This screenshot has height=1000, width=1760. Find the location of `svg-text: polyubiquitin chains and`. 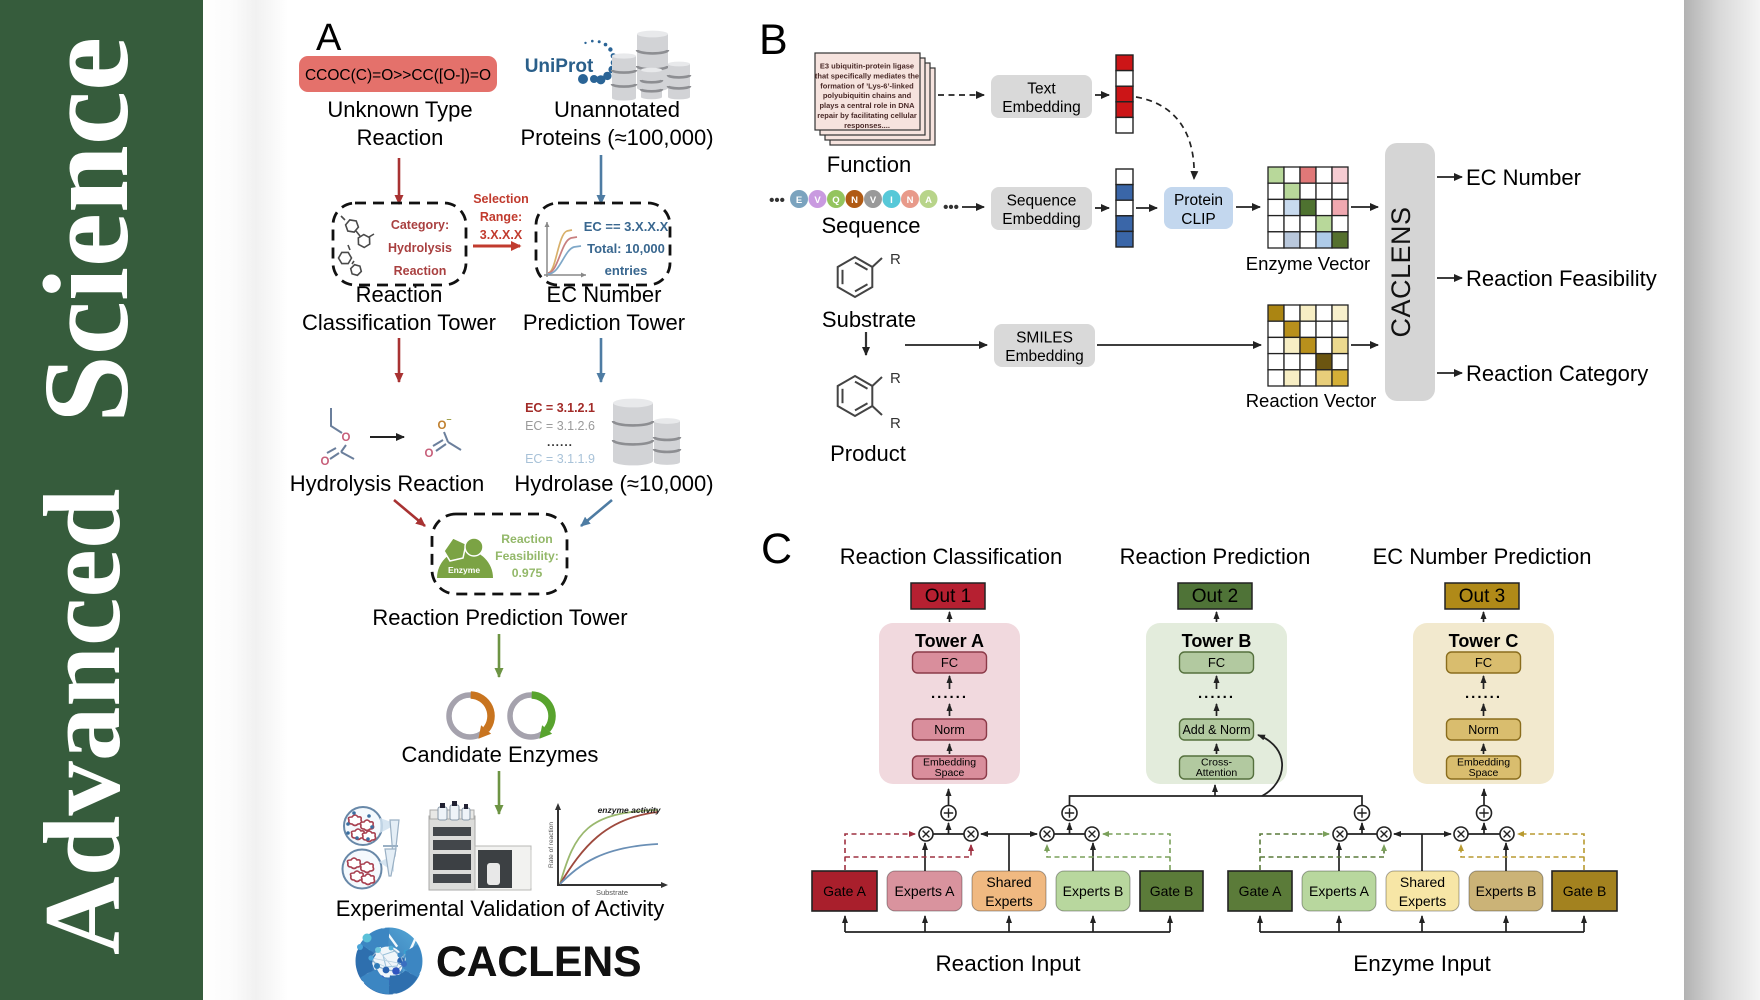

svg-text: polyubiquitin chains and is located at coordinates (867, 95).